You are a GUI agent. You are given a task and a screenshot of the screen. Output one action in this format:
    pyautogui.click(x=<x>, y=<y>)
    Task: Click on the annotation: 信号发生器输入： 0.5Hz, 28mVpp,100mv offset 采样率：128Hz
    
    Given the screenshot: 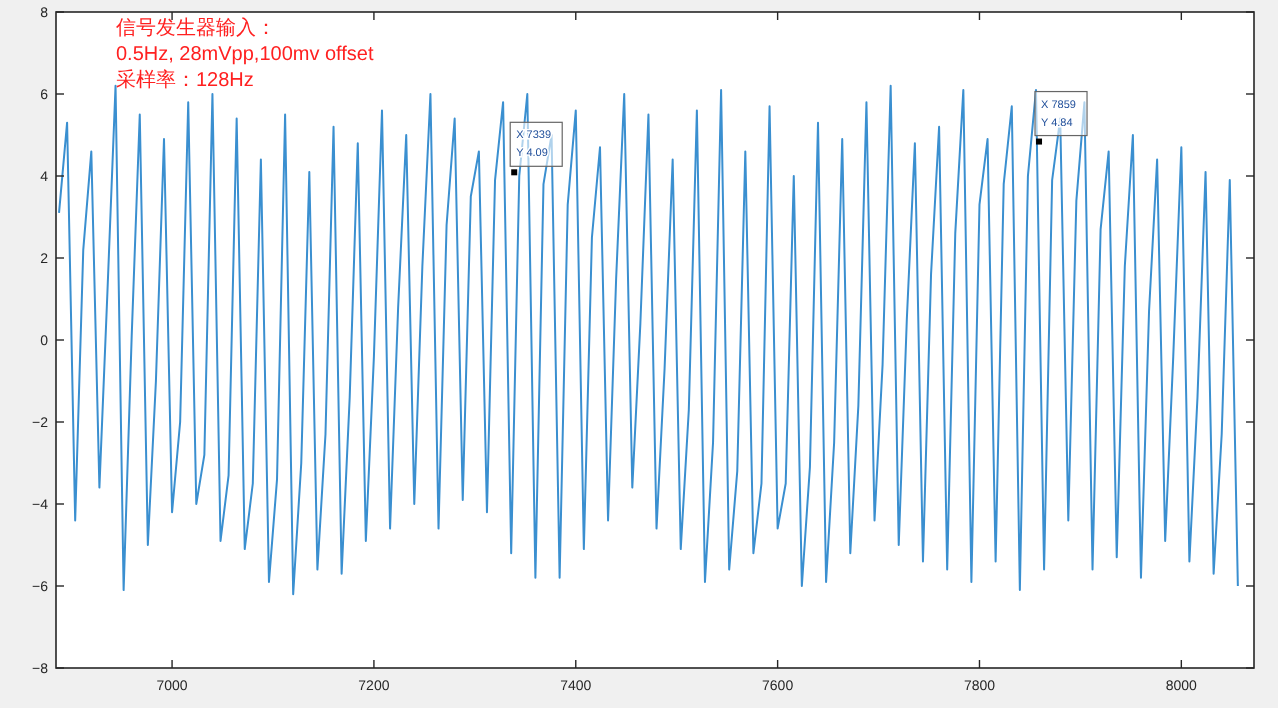 What is the action you would take?
    pyautogui.click(x=245, y=54)
    